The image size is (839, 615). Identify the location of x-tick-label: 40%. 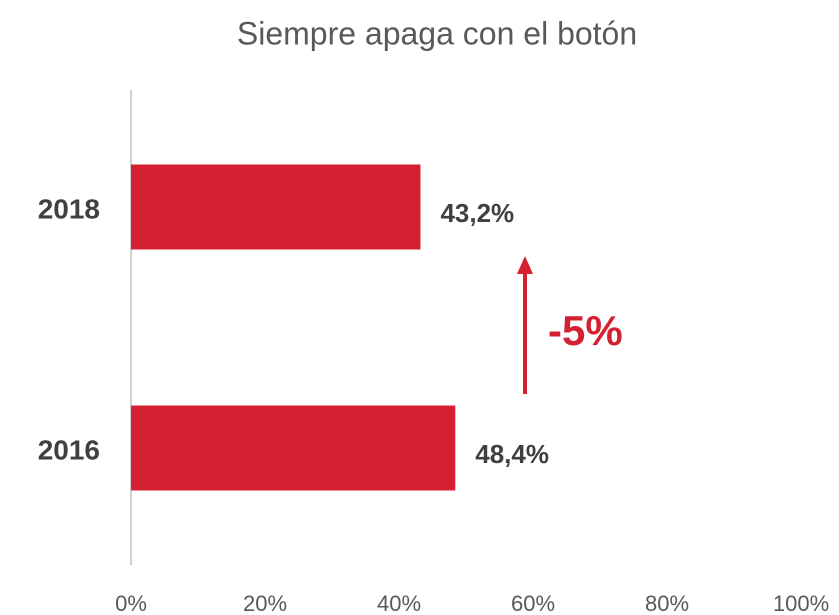
(399, 603).